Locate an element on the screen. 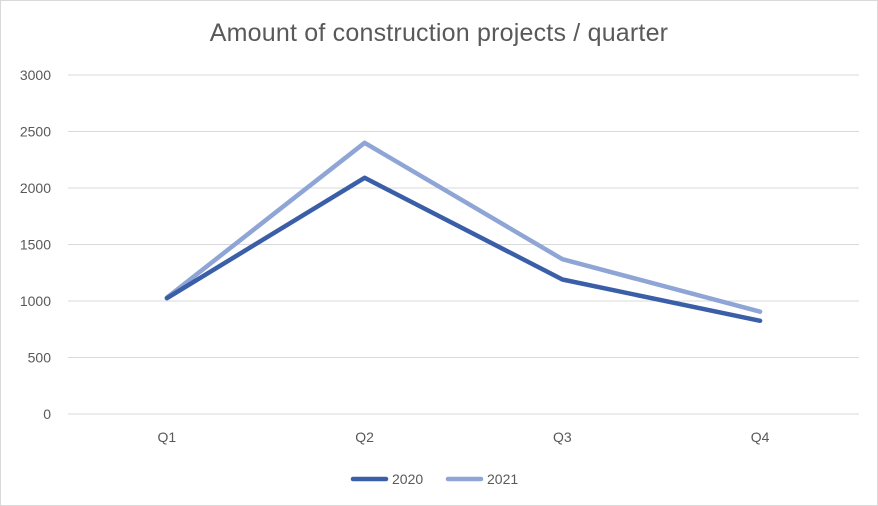 This screenshot has width=878, height=506. y-tick-label: 1500 is located at coordinates (35, 245).